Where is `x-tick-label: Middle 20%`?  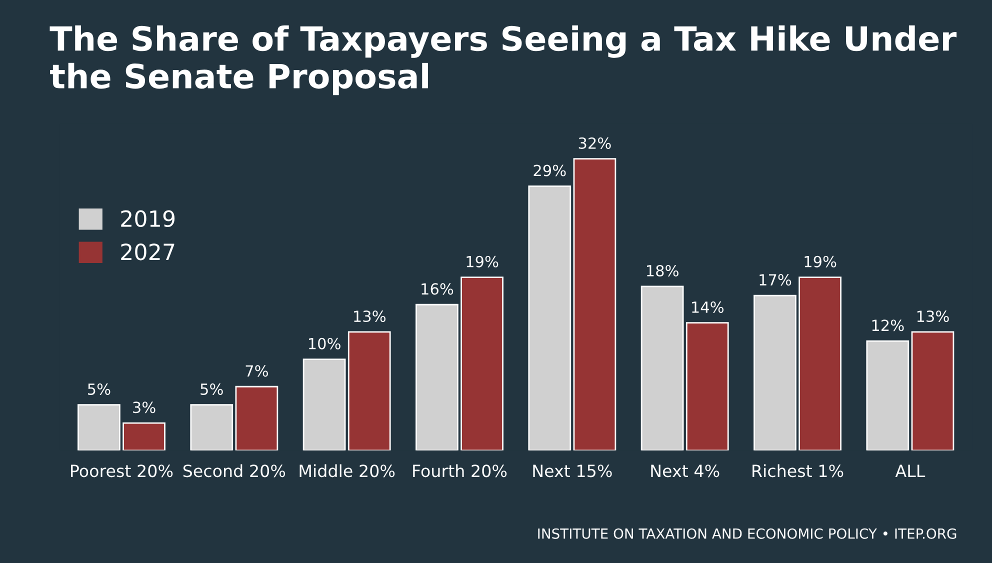 x-tick-label: Middle 20% is located at coordinates (347, 471).